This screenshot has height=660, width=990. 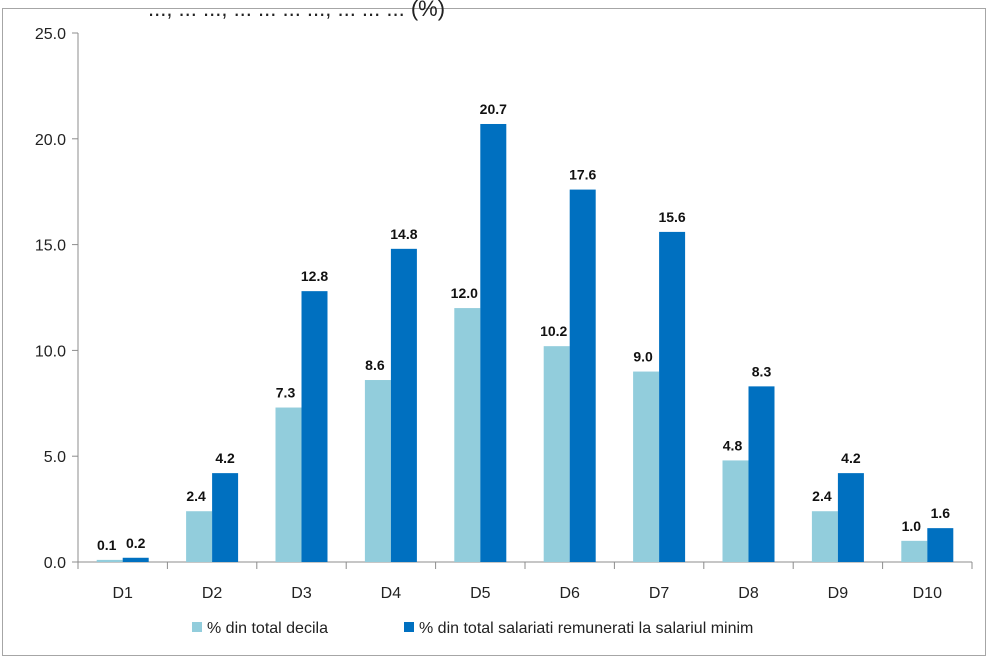 What do you see at coordinates (582, 175) in the screenshot?
I see `data-label: 17.6` at bounding box center [582, 175].